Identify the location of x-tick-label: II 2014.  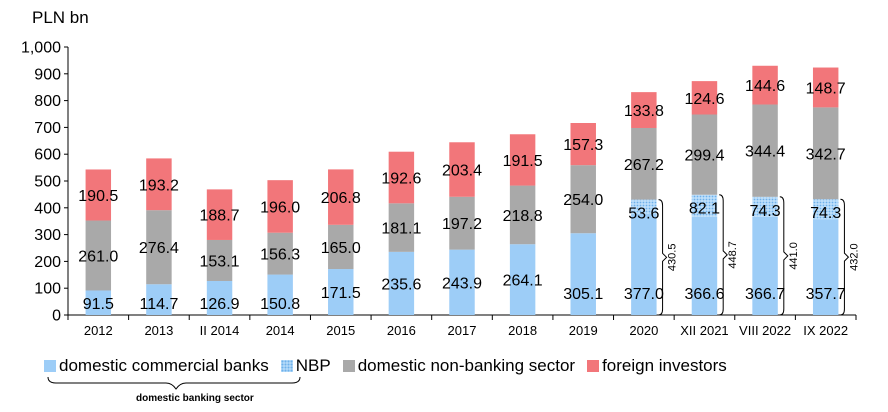
(220, 330).